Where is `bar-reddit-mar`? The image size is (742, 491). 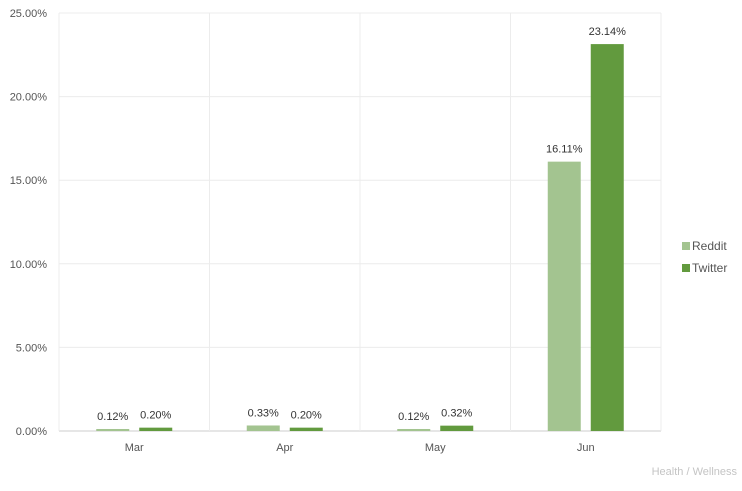 bar-reddit-mar is located at coordinates (113, 429).